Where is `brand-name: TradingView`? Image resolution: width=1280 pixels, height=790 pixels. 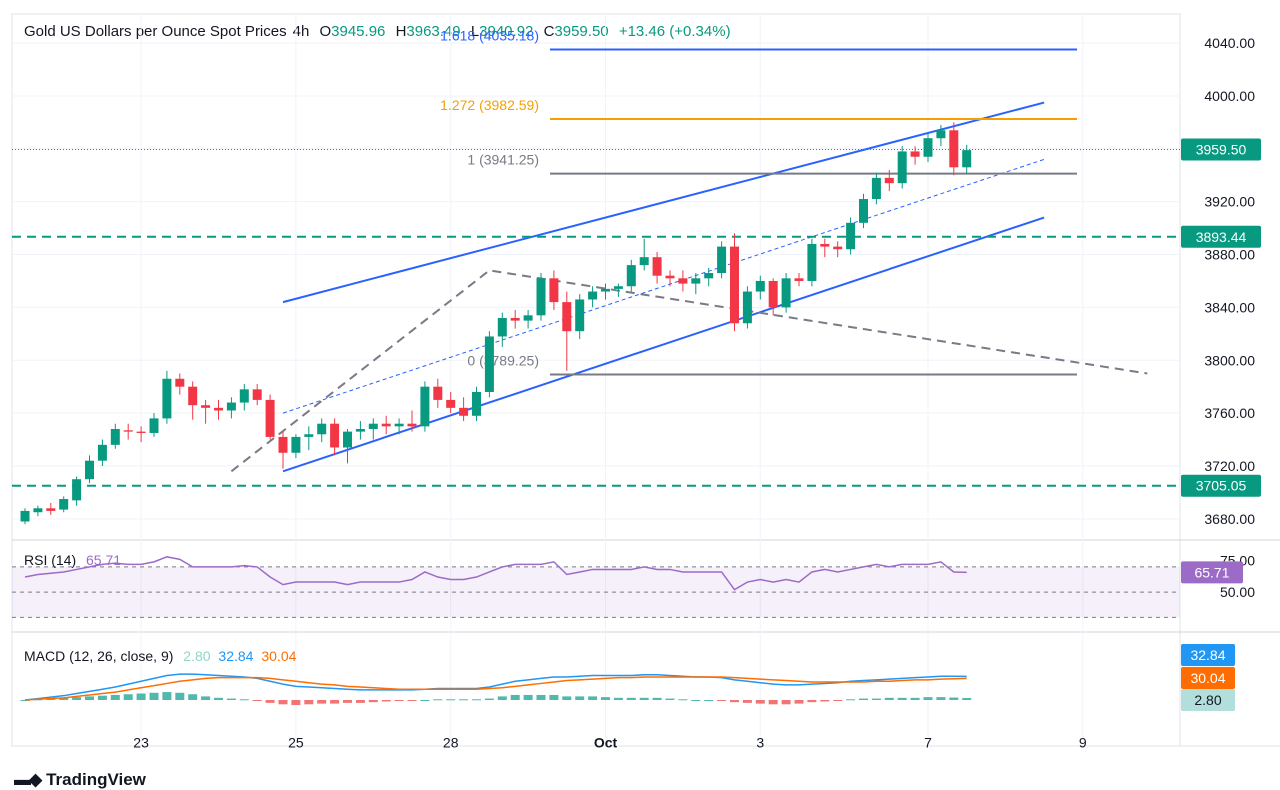
brand-name: TradingView is located at coordinates (96, 779).